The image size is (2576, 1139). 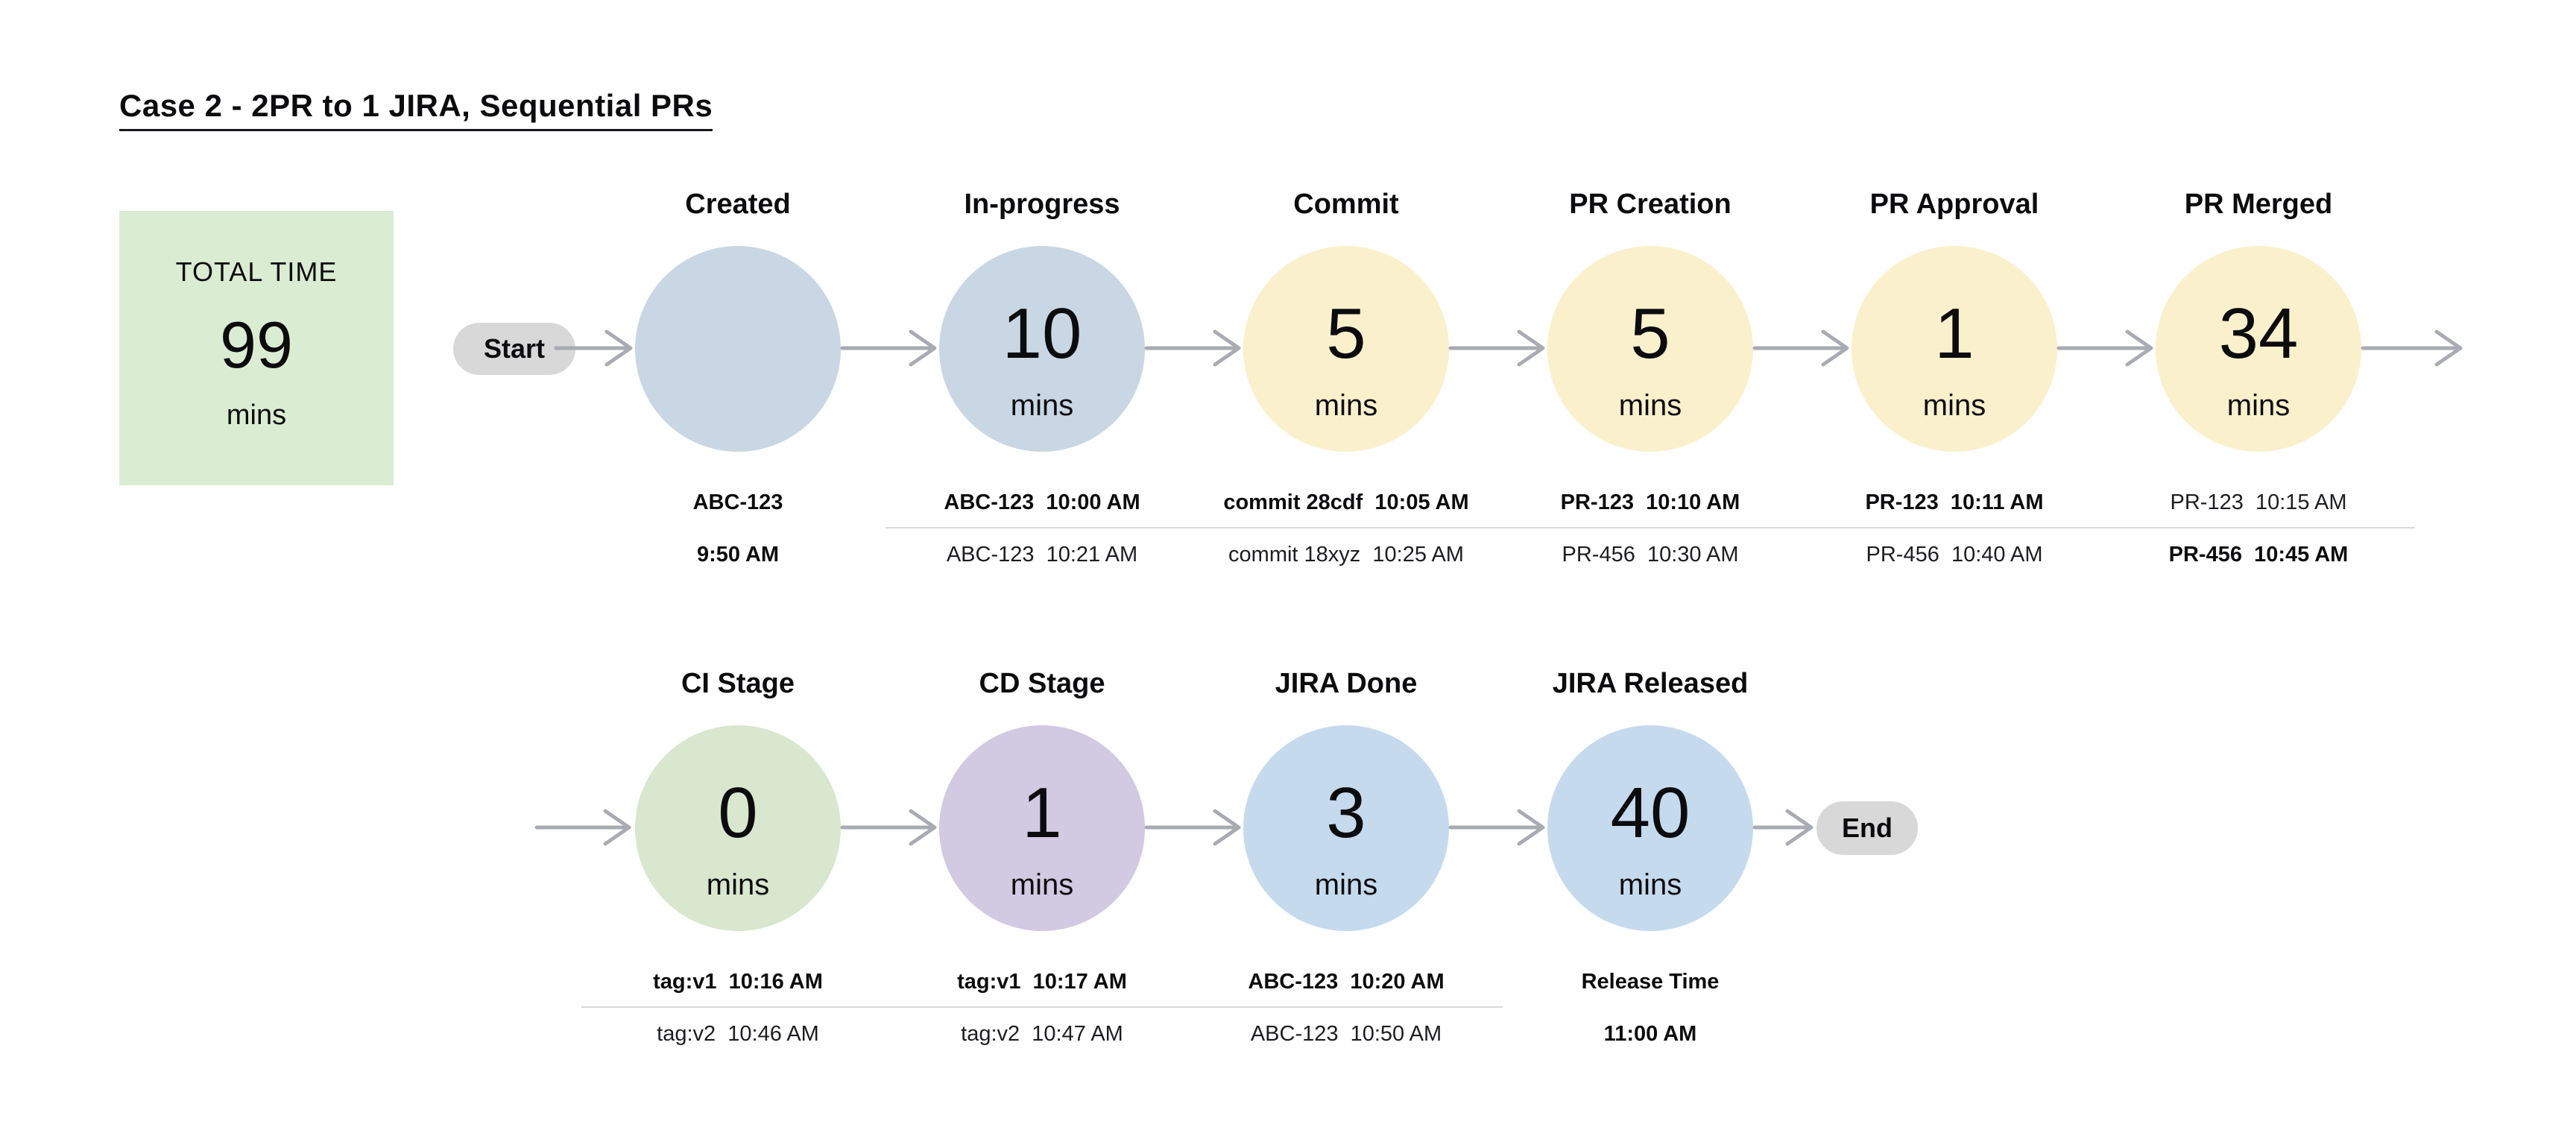 I want to click on annotation-line: tag:v1 10:17 AM, so click(x=1042, y=982).